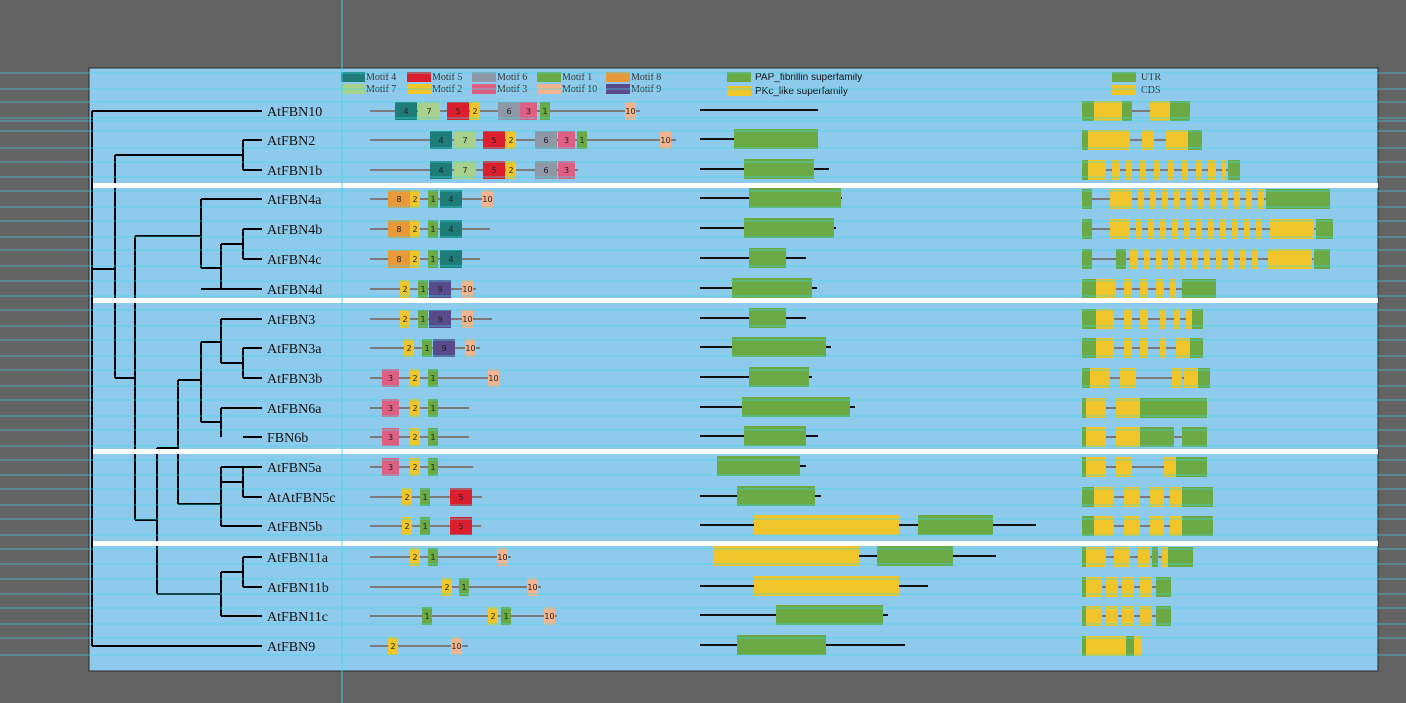  Describe the element at coordinates (399, 199) in the screenshot. I see `motif-8-rect` at that location.